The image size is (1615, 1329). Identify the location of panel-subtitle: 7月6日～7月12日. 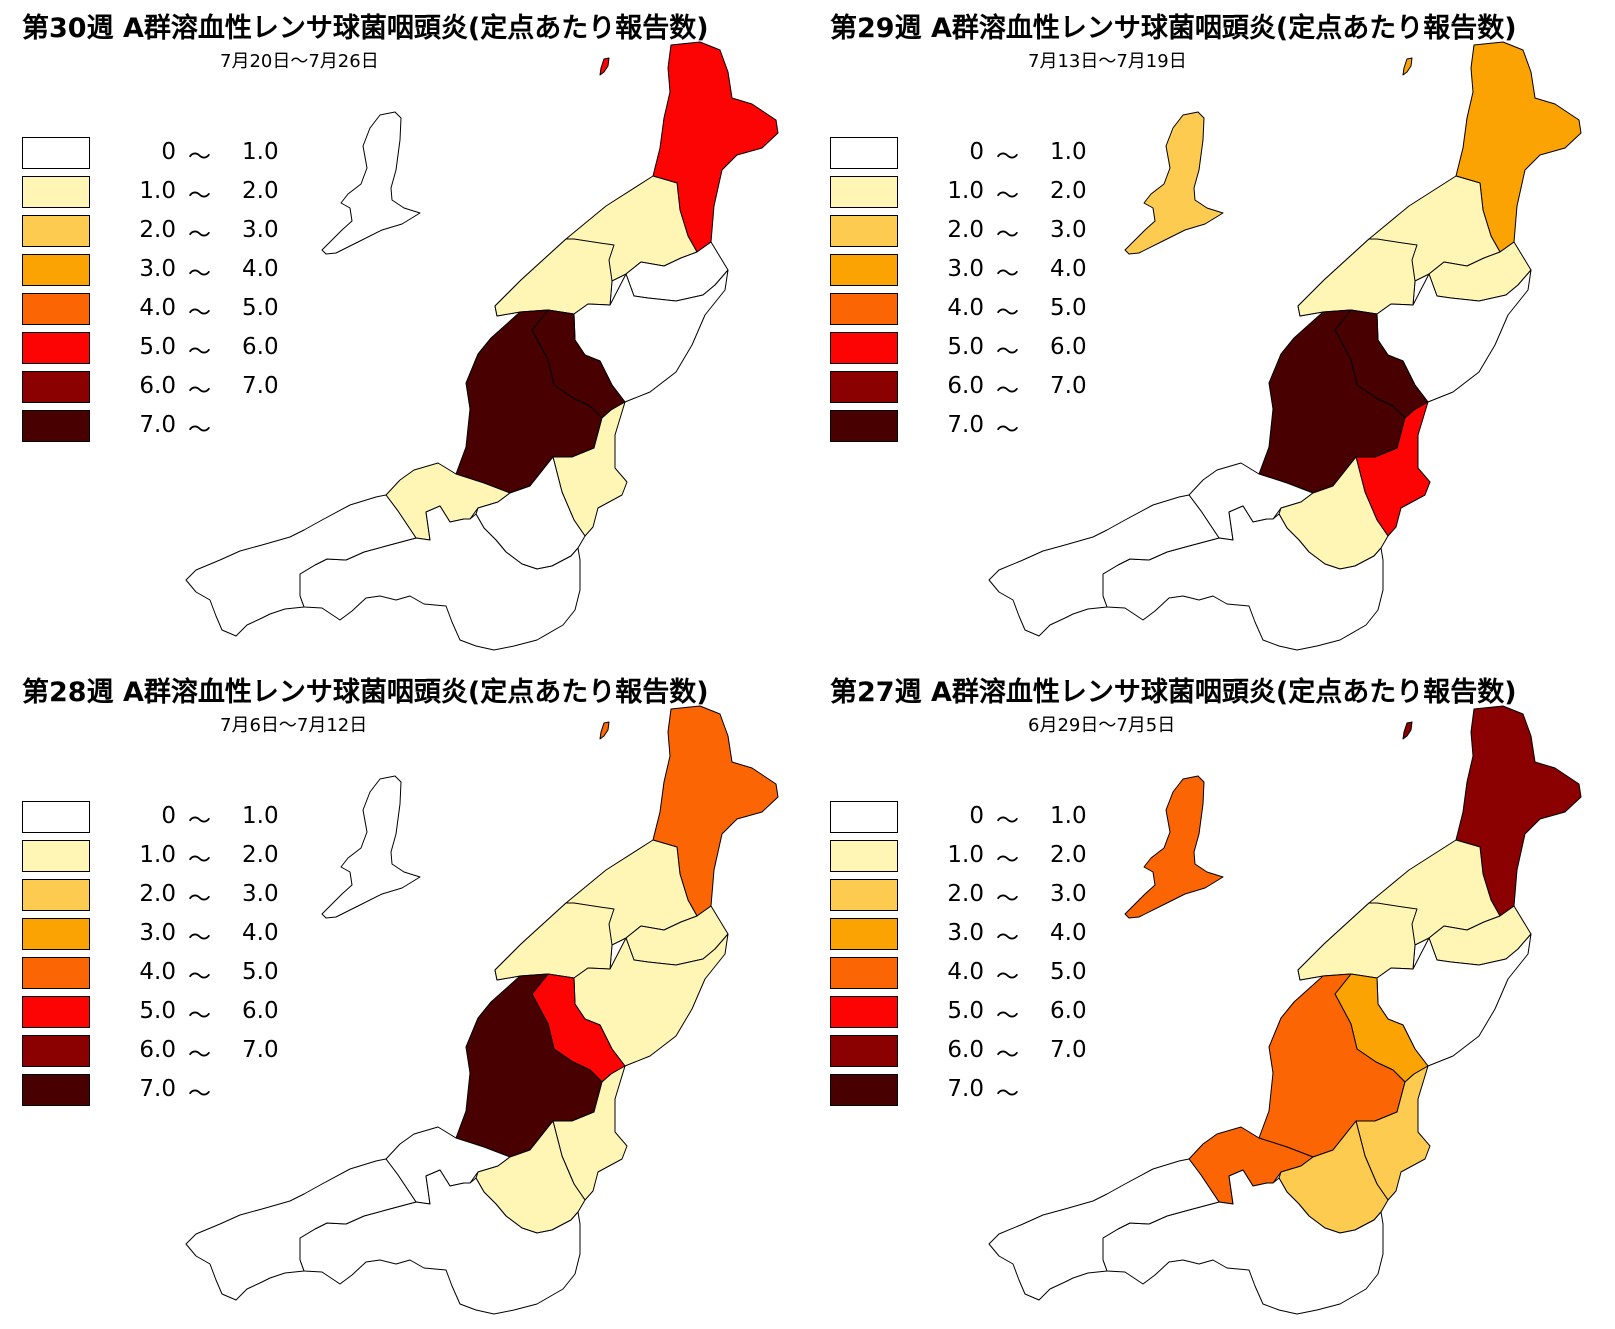
(294, 725).